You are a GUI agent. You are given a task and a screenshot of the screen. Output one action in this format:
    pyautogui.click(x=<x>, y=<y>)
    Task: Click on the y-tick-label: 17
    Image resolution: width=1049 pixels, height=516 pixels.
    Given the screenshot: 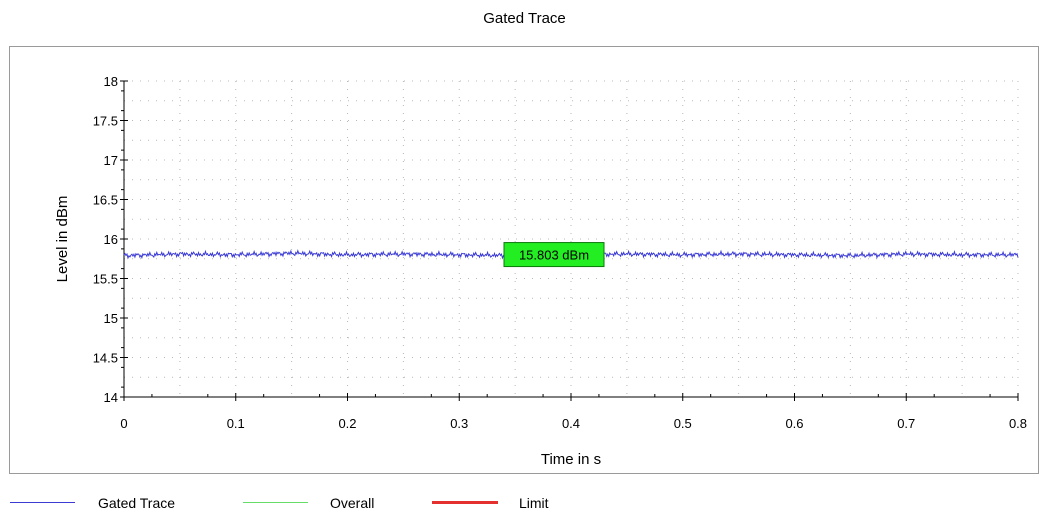 What is the action you would take?
    pyautogui.click(x=111, y=160)
    